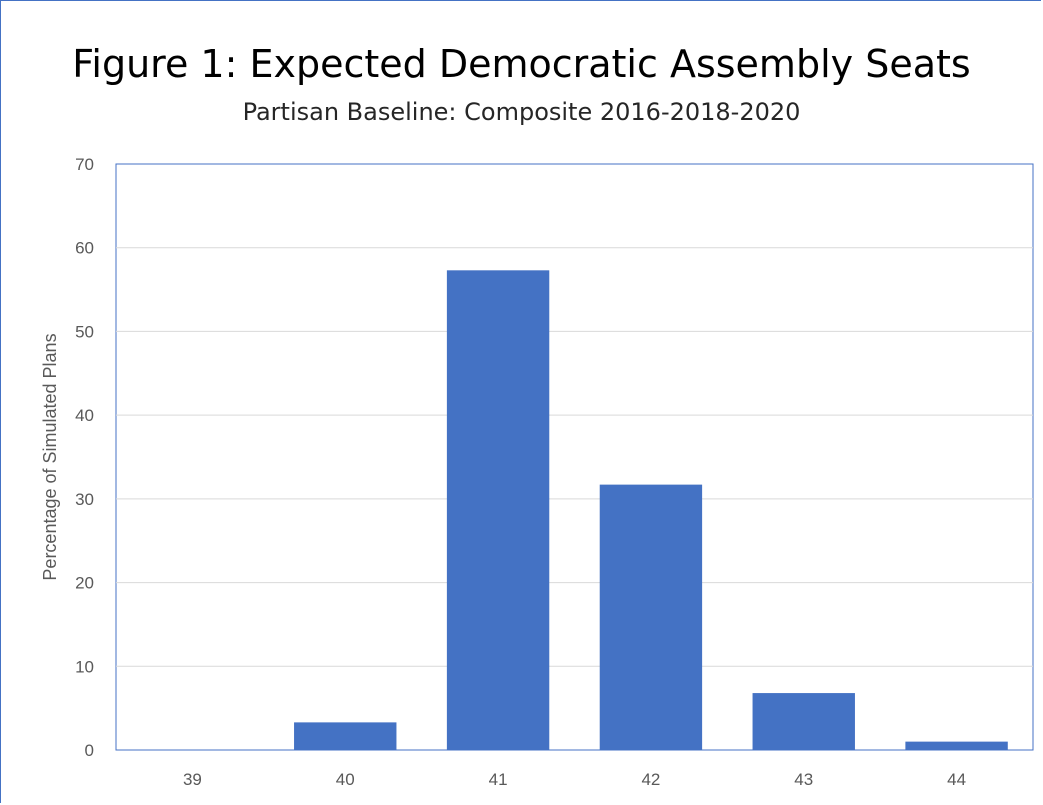 Image resolution: width=1043 pixels, height=805 pixels. What do you see at coordinates (50, 456) in the screenshot?
I see `y-axis-label: Percentage of Simulated Plans` at bounding box center [50, 456].